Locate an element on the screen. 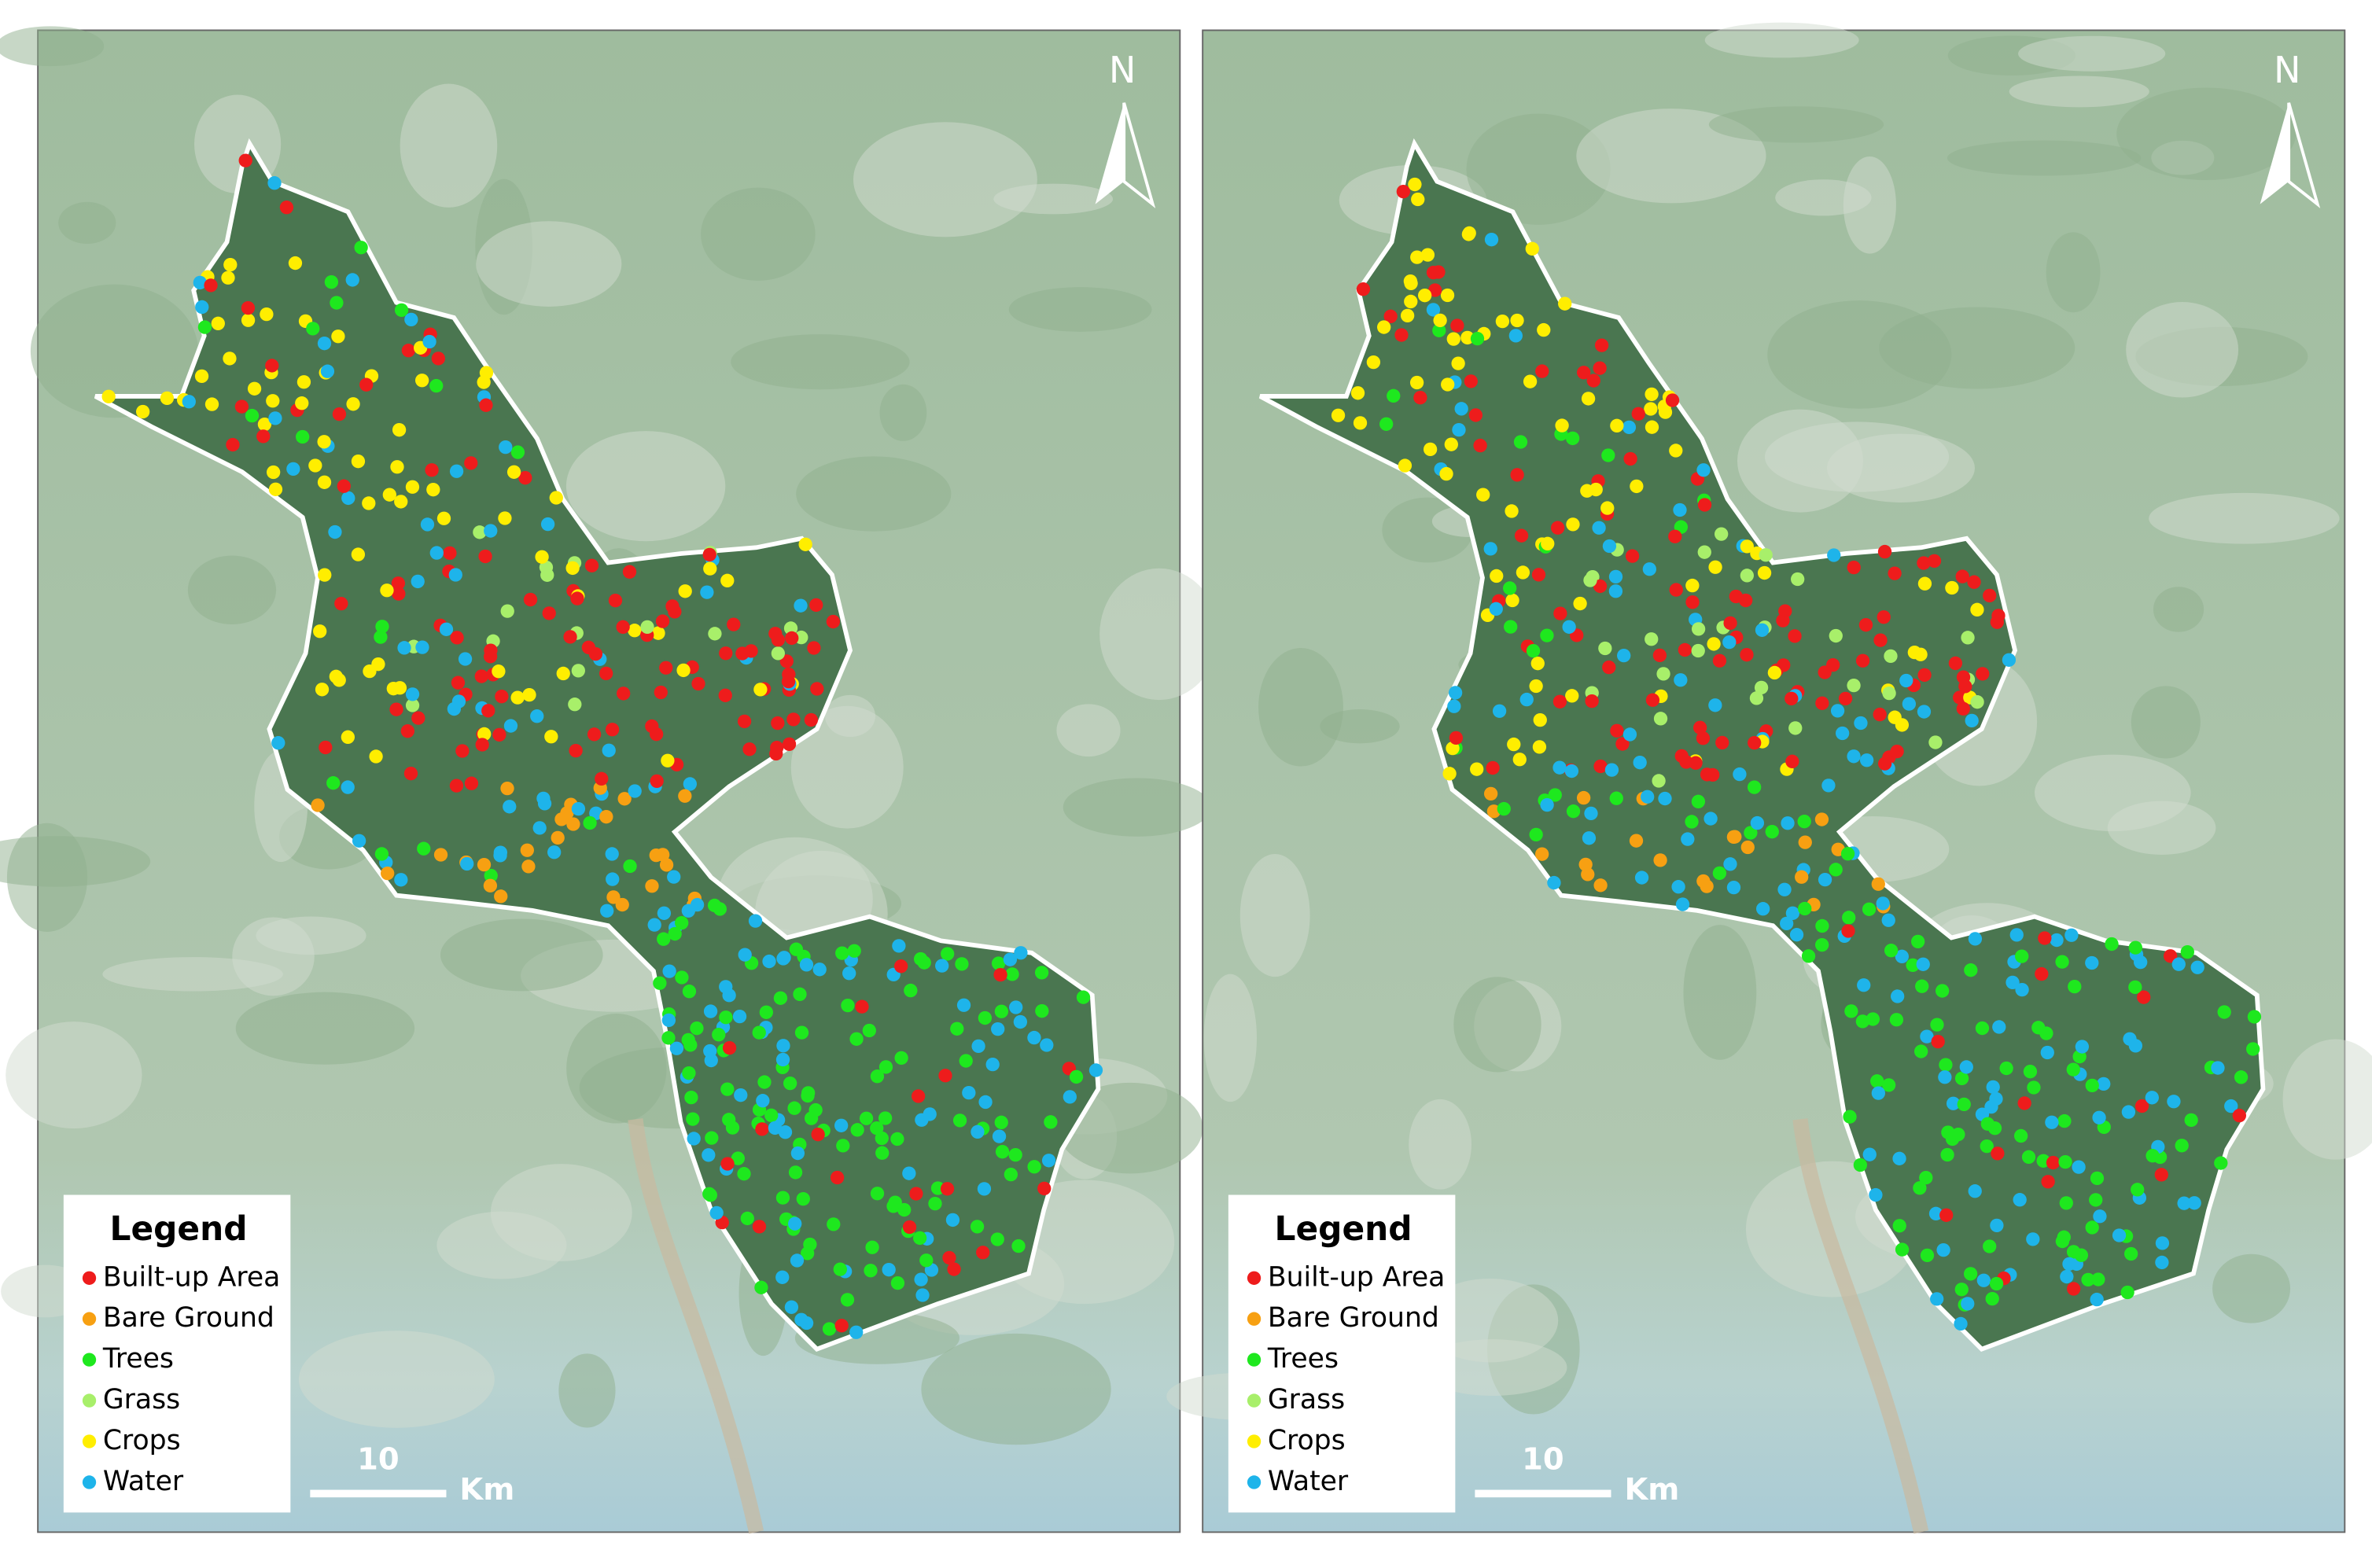 This screenshot has width=2372, height=1568. legend-swatch is located at coordinates (1254, 1360).